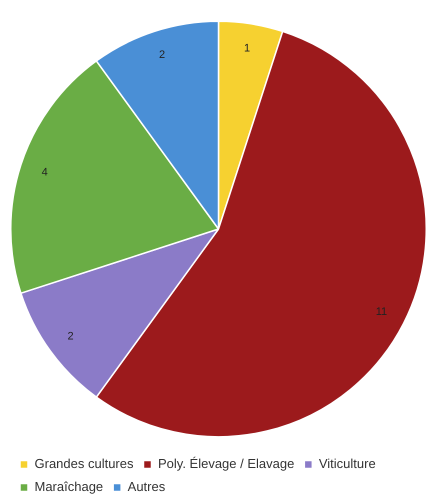 This screenshot has width=437, height=504. Describe the element at coordinates (347, 464) in the screenshot. I see `legend-label: Viticulture` at that location.